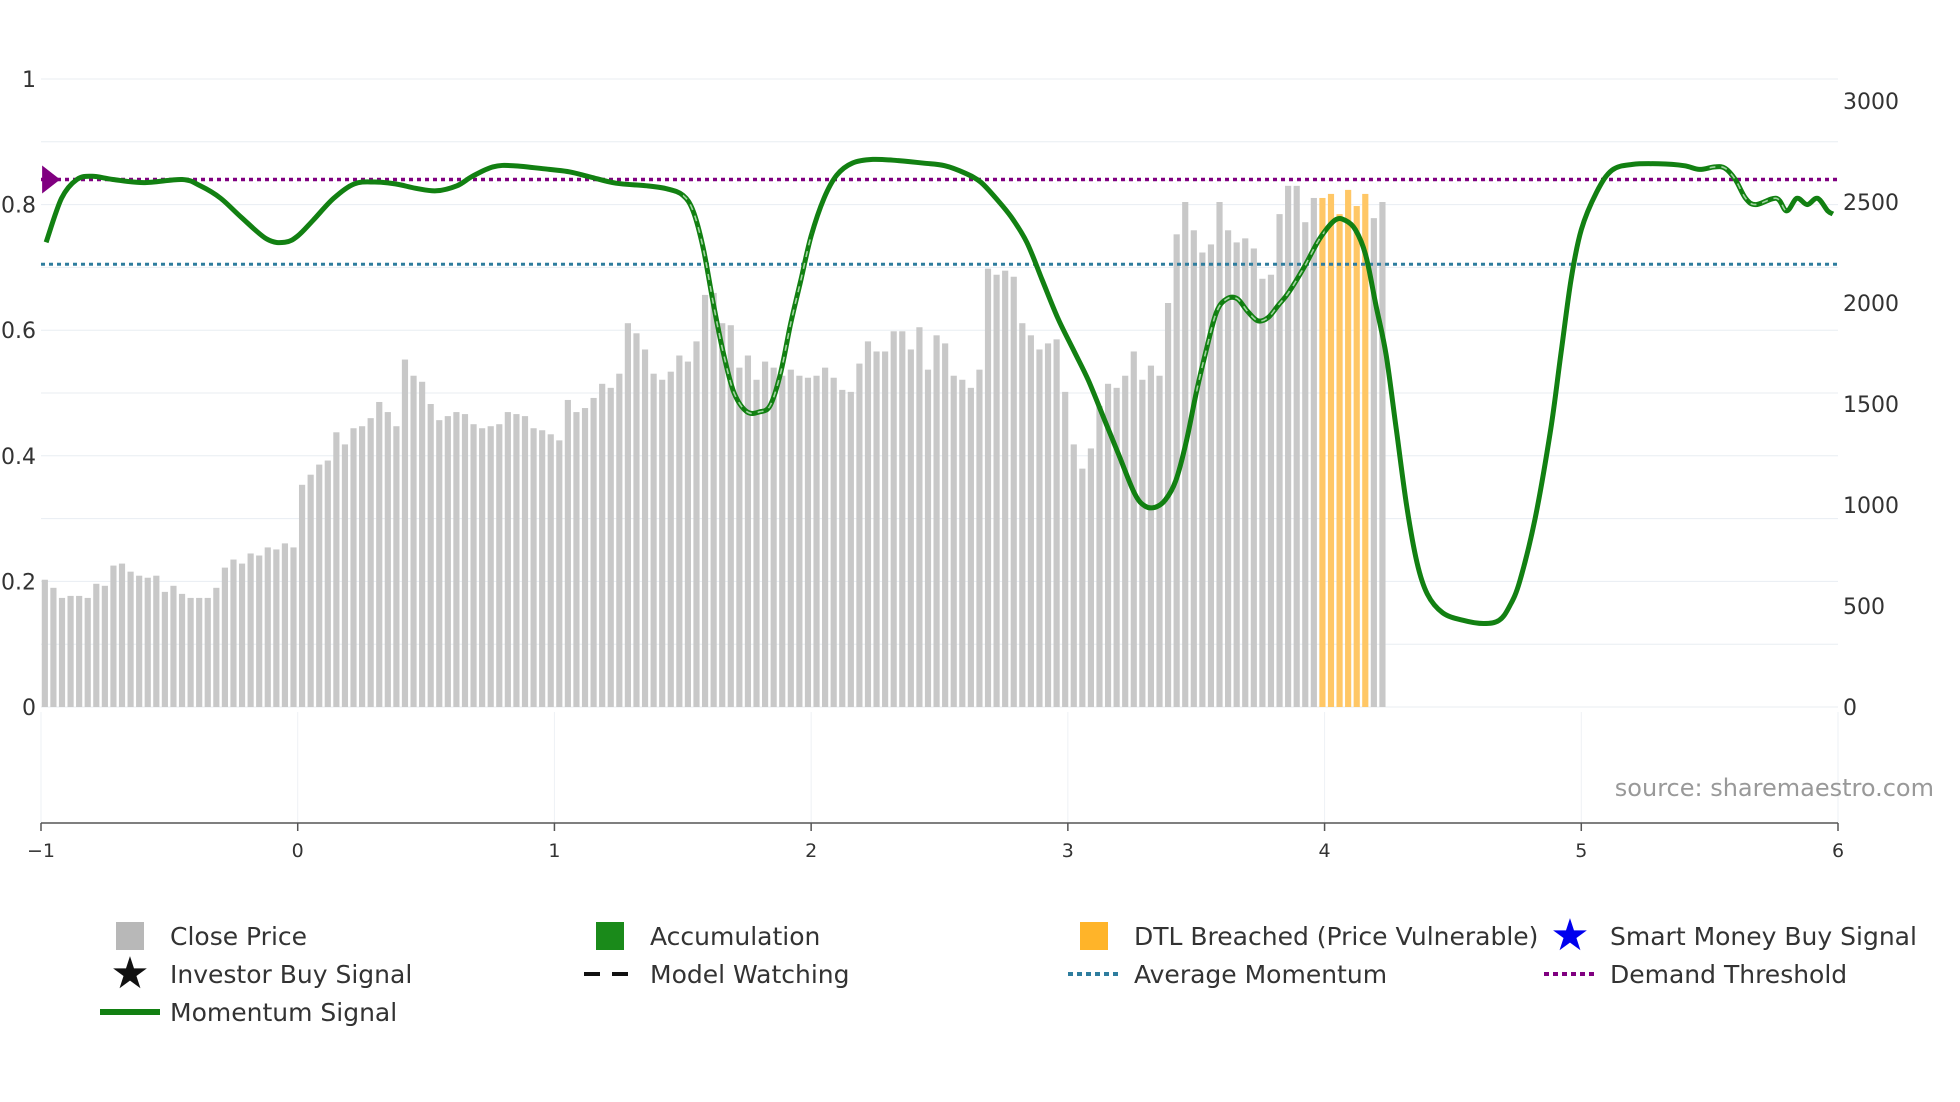  I want to click on legend-label: Investor Buy Signal, so click(291, 974).